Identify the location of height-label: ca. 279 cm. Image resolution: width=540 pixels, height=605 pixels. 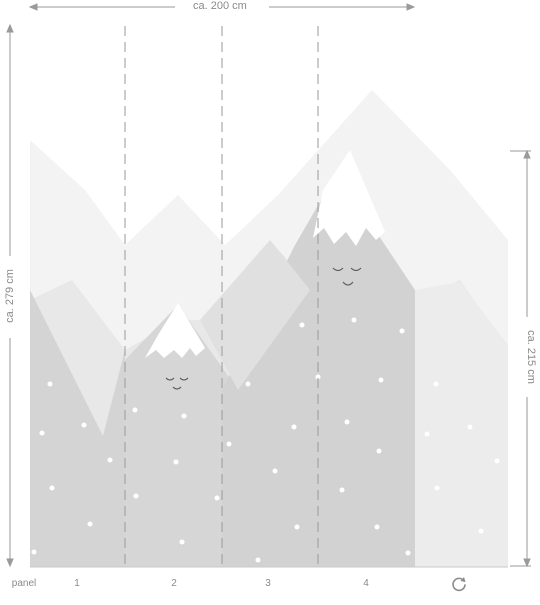
(10, 296).